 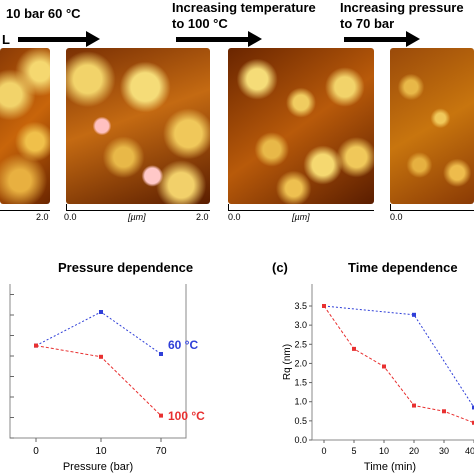 What do you see at coordinates (137, 217) in the screenshot?
I see `afm2-unit: [µm]` at bounding box center [137, 217].